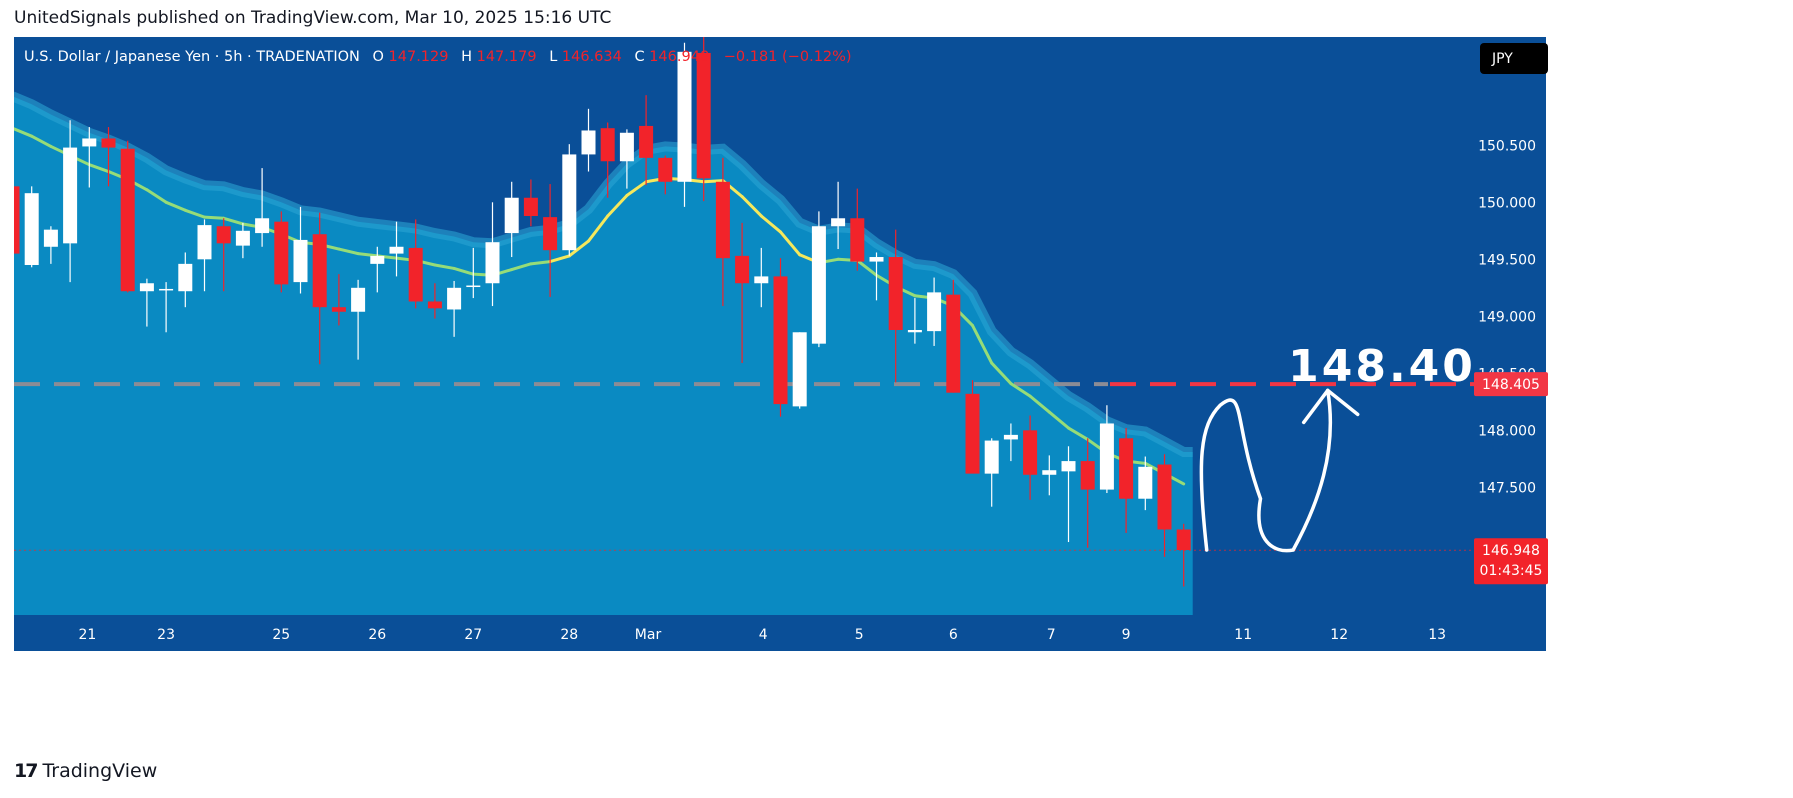 This screenshot has height=798, width=1793. Describe the element at coordinates (553, 57) in the screenshot. I see `legend-low-label: L` at that location.